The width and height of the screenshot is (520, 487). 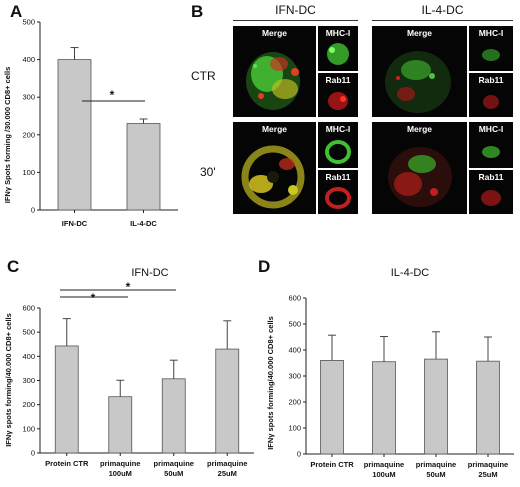 What do you see at coordinates (274, 168) in the screenshot?
I see `micrograph-ifn-30-merge: Merge` at bounding box center [274, 168].